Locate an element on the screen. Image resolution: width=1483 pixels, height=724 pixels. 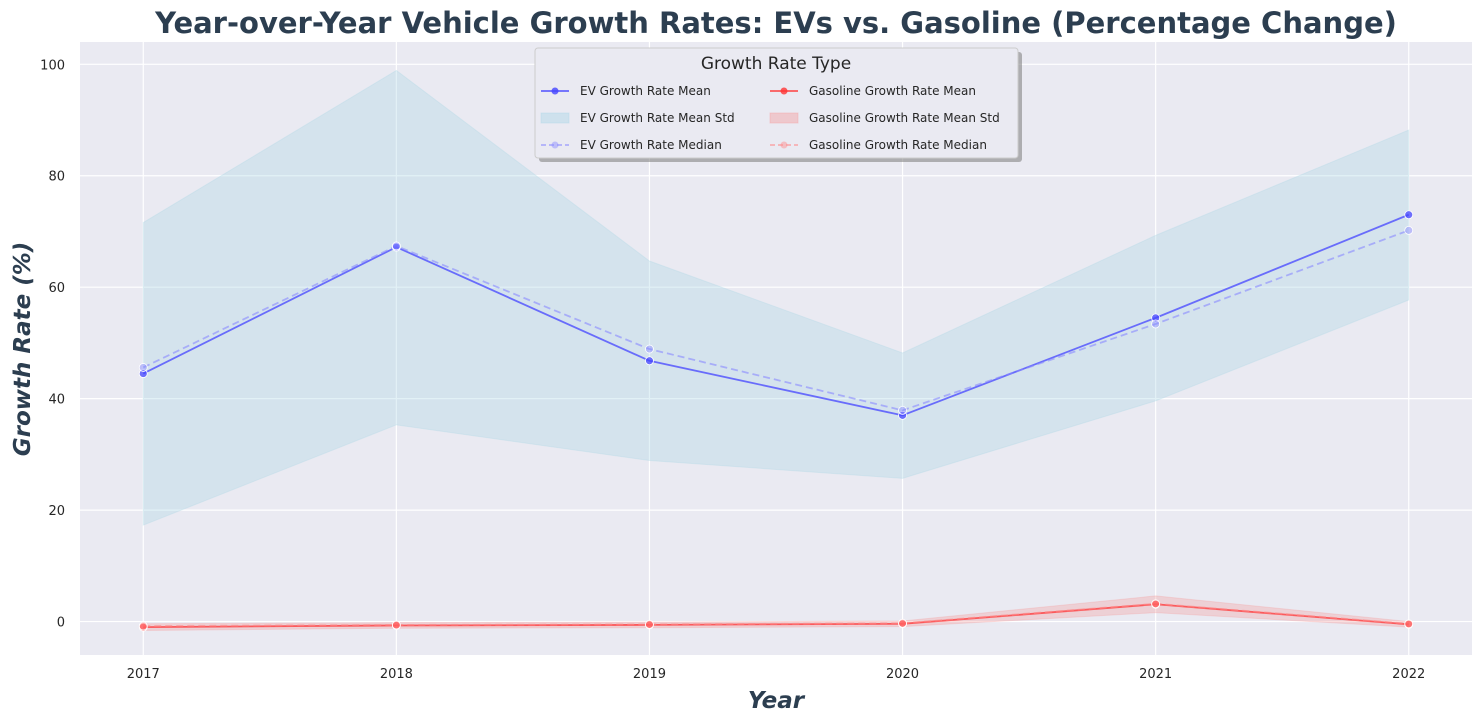
y-tick-label: 40 is located at coordinates (56, 400).